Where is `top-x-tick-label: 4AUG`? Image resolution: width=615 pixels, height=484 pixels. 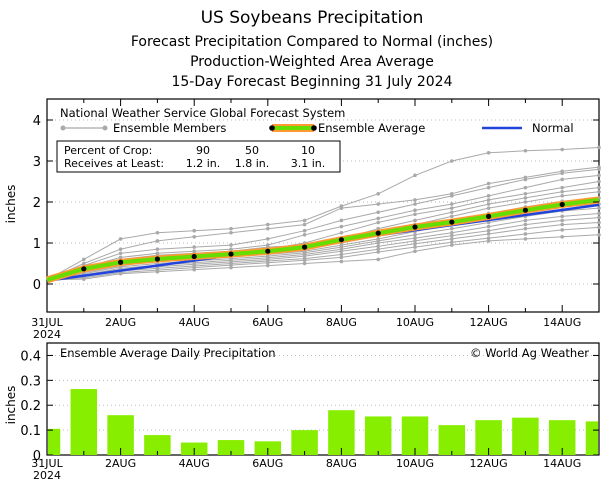 top-x-tick-label: 4AUG is located at coordinates (194, 322).